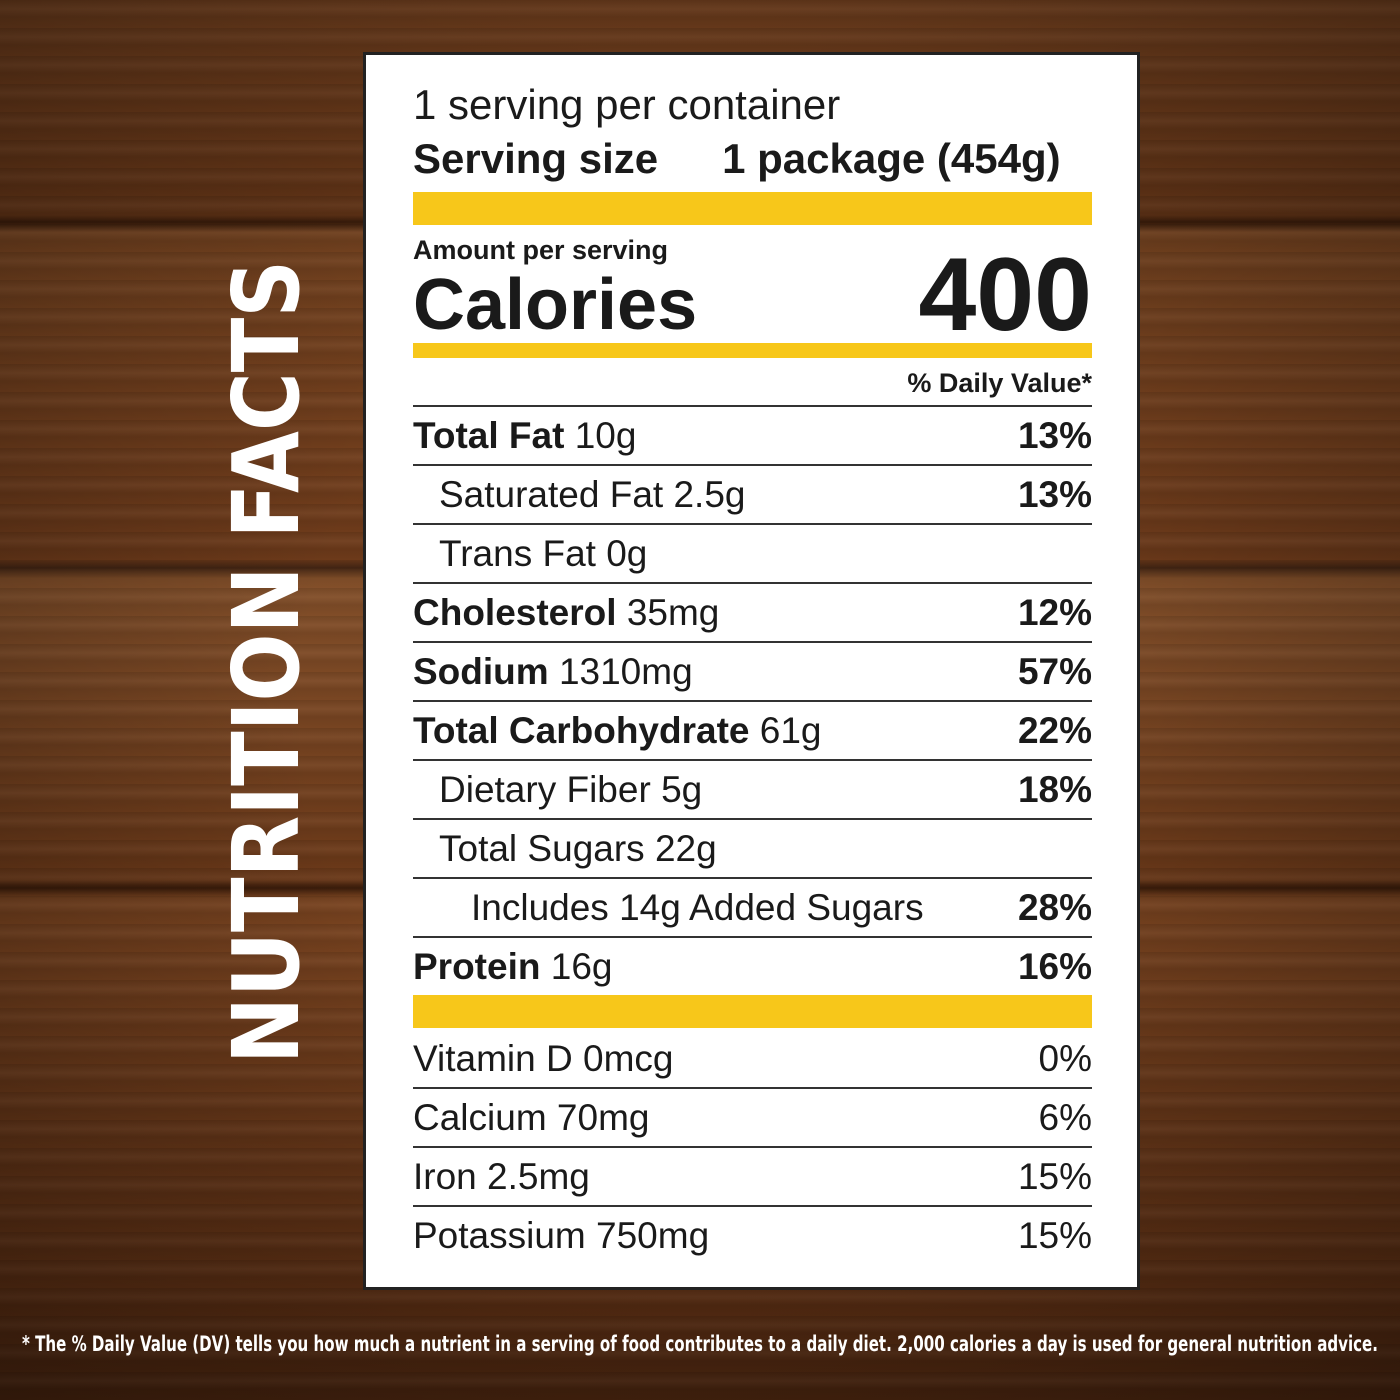  What do you see at coordinates (752, 495) in the screenshot?
I see `nutrient-row: Saturated Fat 2.5g 13%` at bounding box center [752, 495].